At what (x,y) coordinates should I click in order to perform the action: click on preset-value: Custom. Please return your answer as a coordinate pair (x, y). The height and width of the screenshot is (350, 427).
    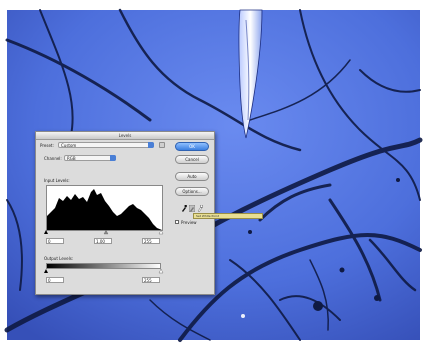
    Looking at the image, I should click on (69, 145).